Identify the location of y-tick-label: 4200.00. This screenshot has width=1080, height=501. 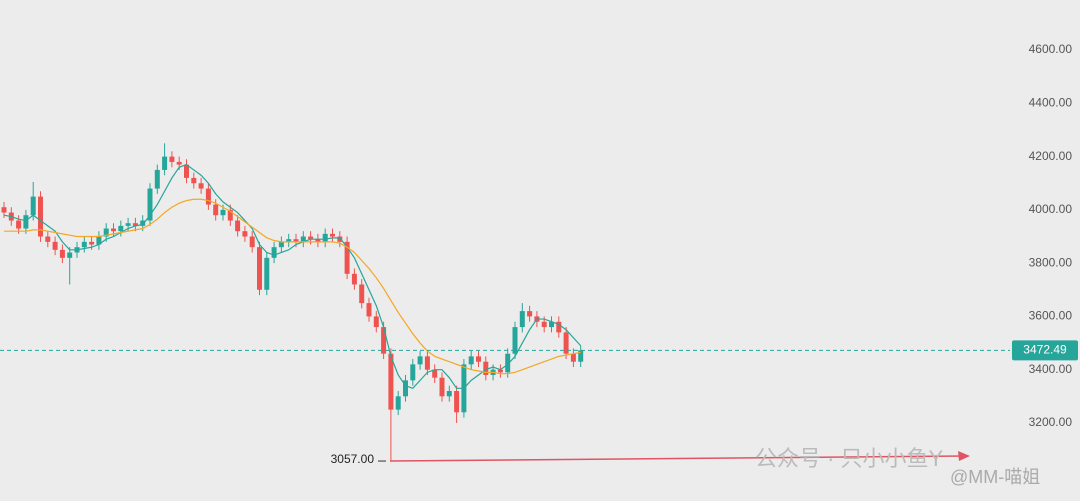
(1051, 156).